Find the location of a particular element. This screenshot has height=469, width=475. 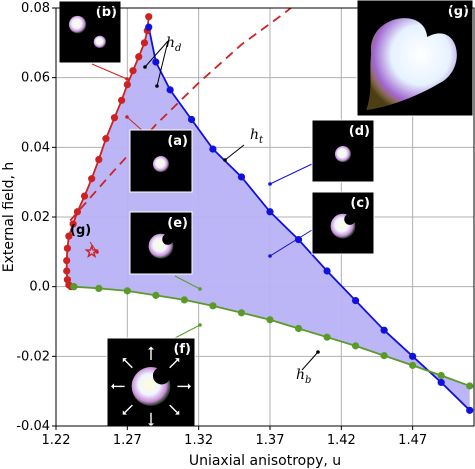

svg-text: ht is located at coordinates (257, 136).